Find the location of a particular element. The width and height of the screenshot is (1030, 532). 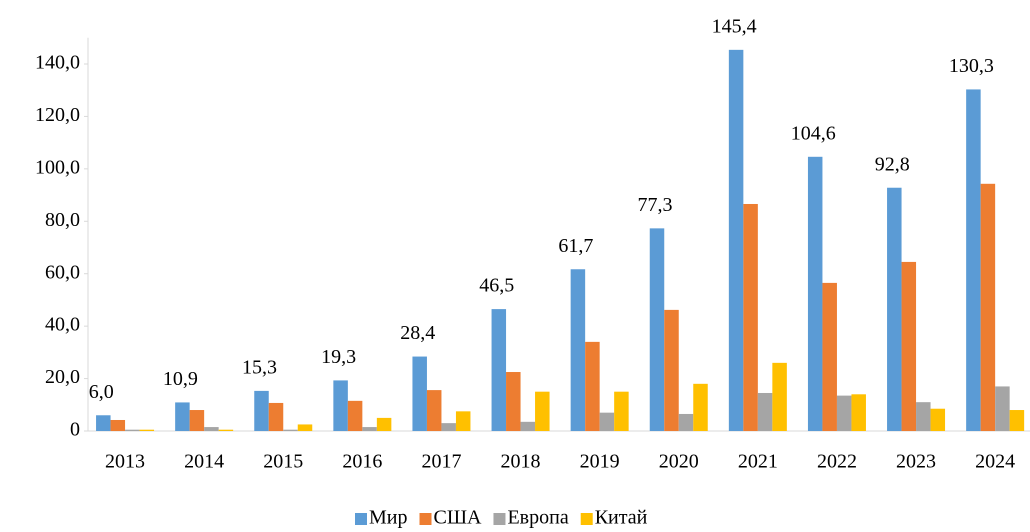

data-label: 145,4 is located at coordinates (734, 26).